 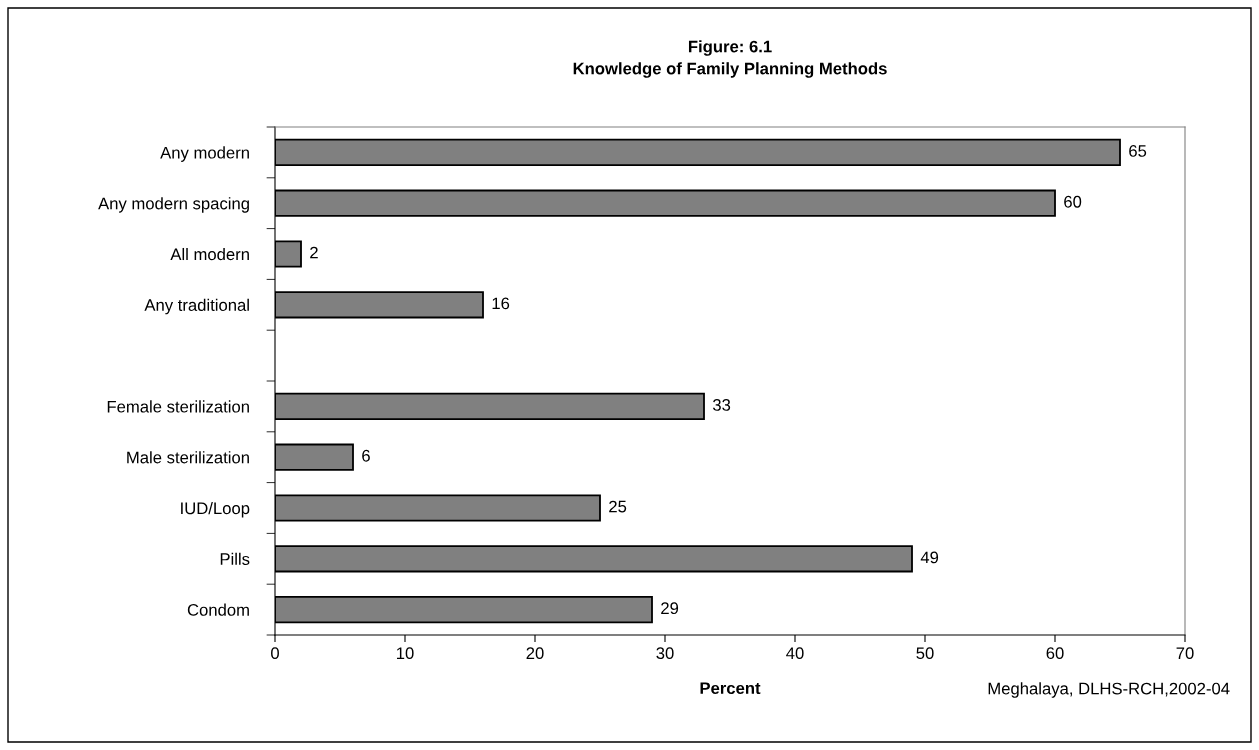 I want to click on data-label: 29, so click(x=670, y=608).